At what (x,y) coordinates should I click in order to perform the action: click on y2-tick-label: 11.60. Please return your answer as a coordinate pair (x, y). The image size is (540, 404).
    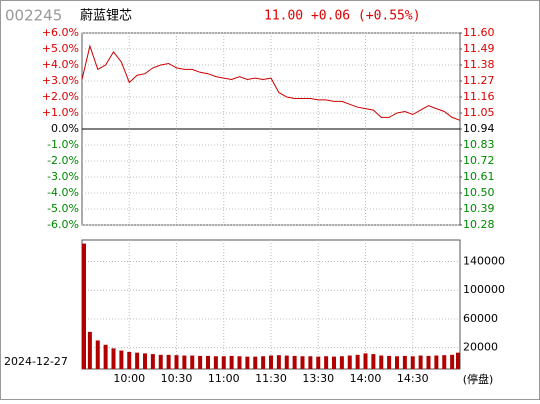
    Looking at the image, I should click on (479, 32).